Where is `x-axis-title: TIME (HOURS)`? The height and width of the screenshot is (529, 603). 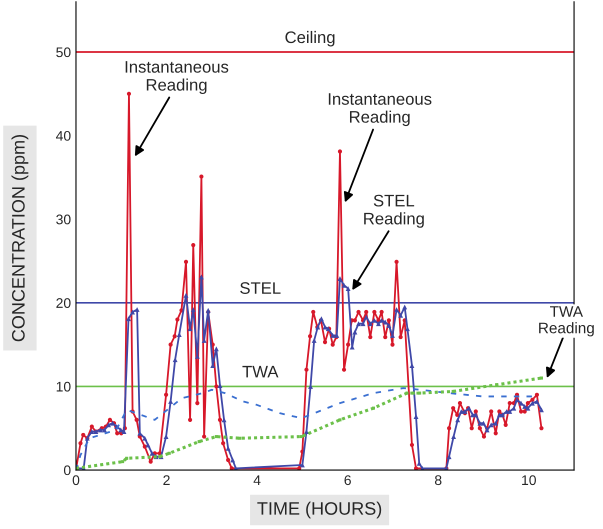
x-axis-title: TIME (HOURS) is located at coordinates (319, 510).